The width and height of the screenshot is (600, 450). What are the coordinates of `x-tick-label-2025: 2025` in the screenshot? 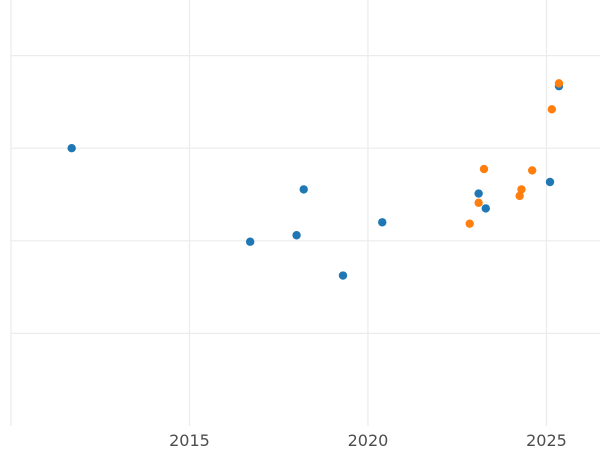 It's located at (546, 440).